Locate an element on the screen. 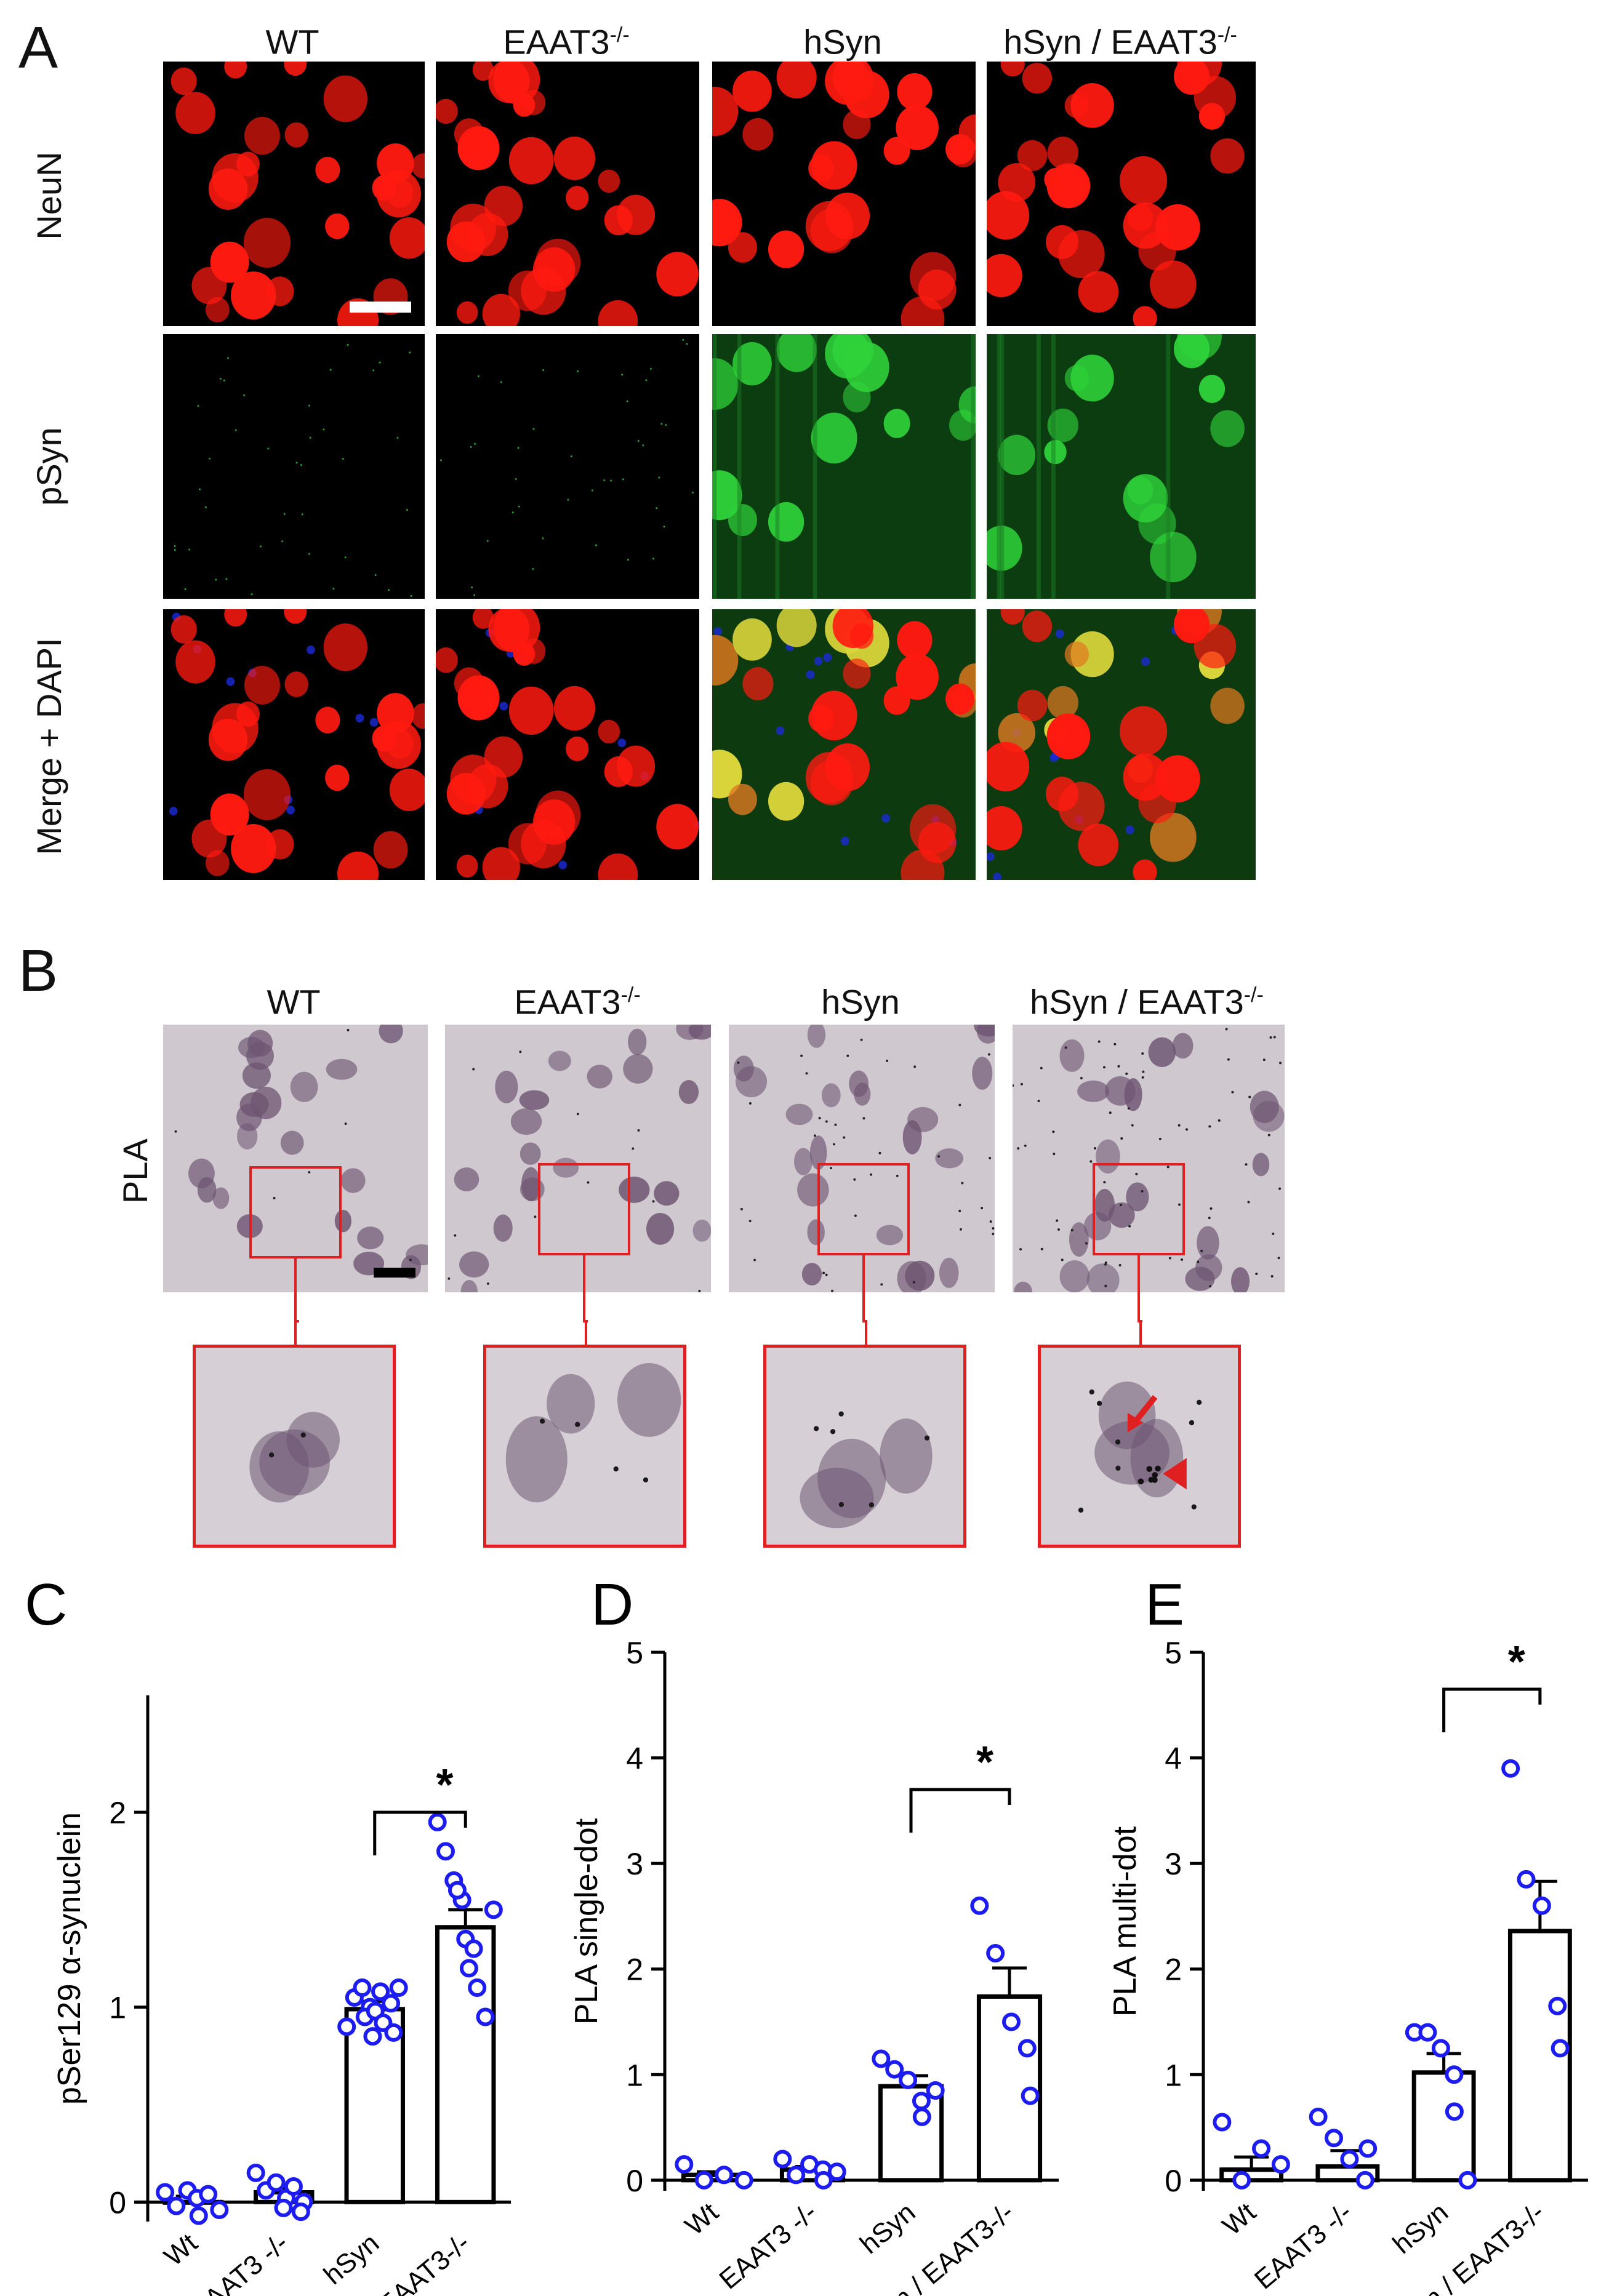  y-tick-label: 2 is located at coordinates (1173, 1970).